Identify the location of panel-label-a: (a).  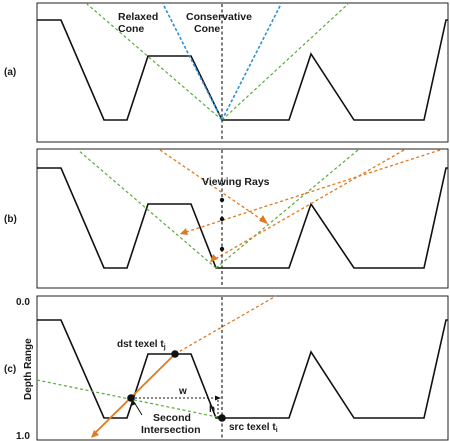
(10, 72).